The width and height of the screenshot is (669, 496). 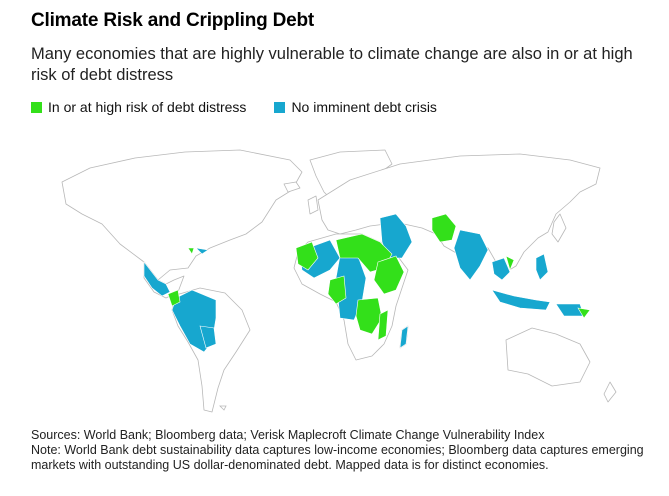 I want to click on north-america, so click(x=182, y=215).